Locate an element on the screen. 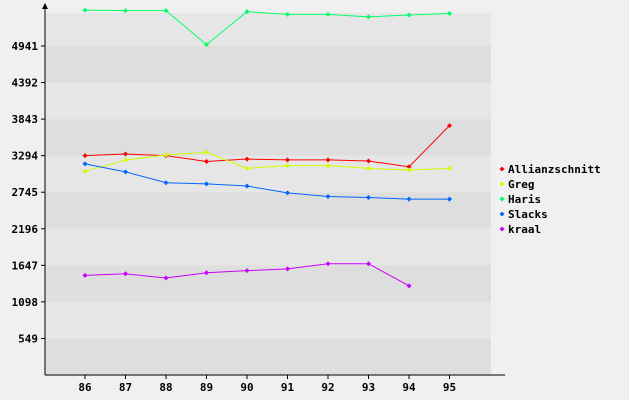 This screenshot has width=629, height=400. y-tick-label: 549 is located at coordinates (28, 338).